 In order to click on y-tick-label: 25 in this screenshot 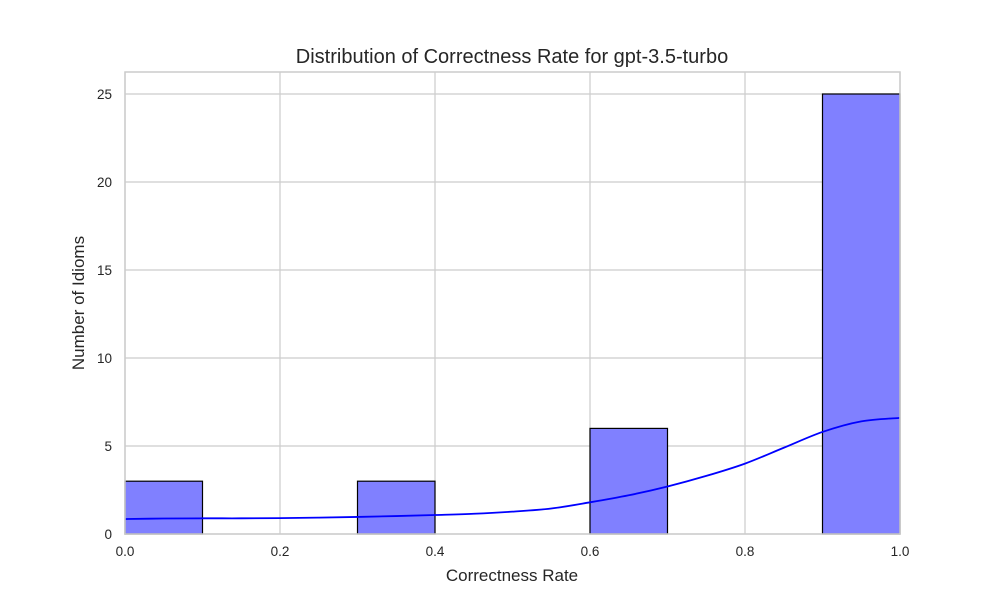, I will do `click(104, 94)`.